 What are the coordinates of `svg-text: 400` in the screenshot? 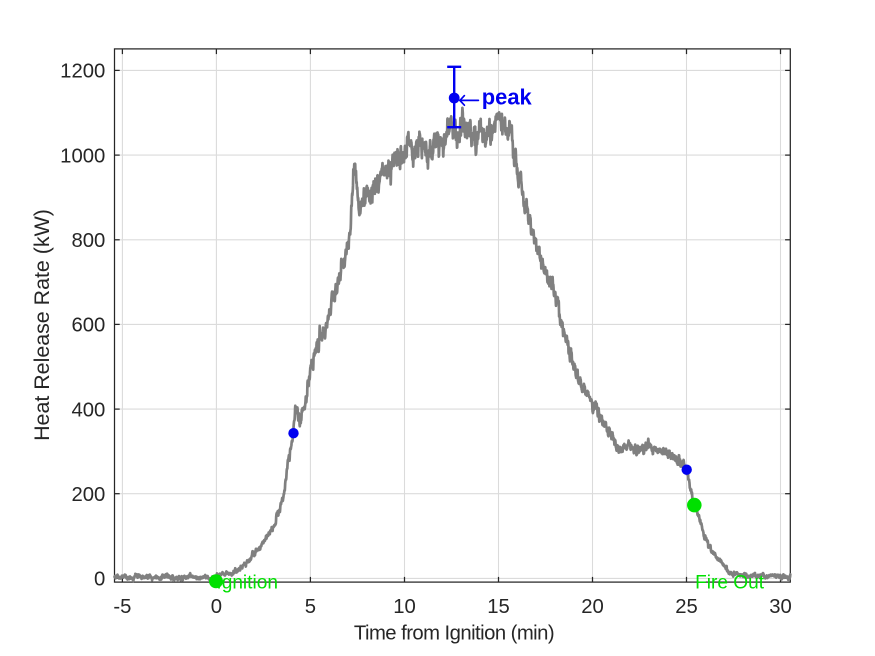 It's located at (88, 410).